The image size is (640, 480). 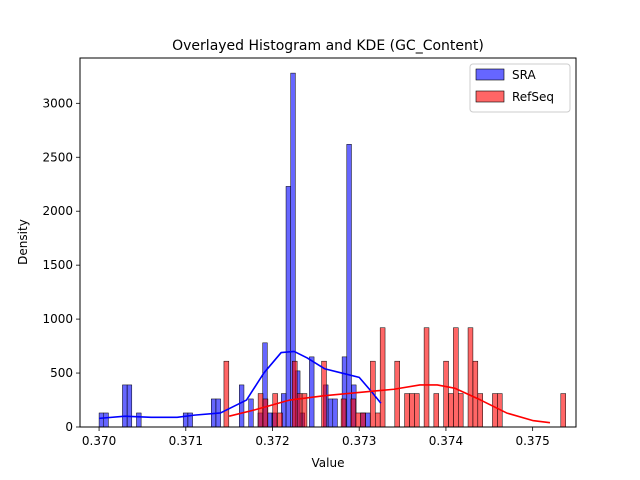 What do you see at coordinates (446, 441) in the screenshot?
I see `x-tick-label: 0.374` at bounding box center [446, 441].